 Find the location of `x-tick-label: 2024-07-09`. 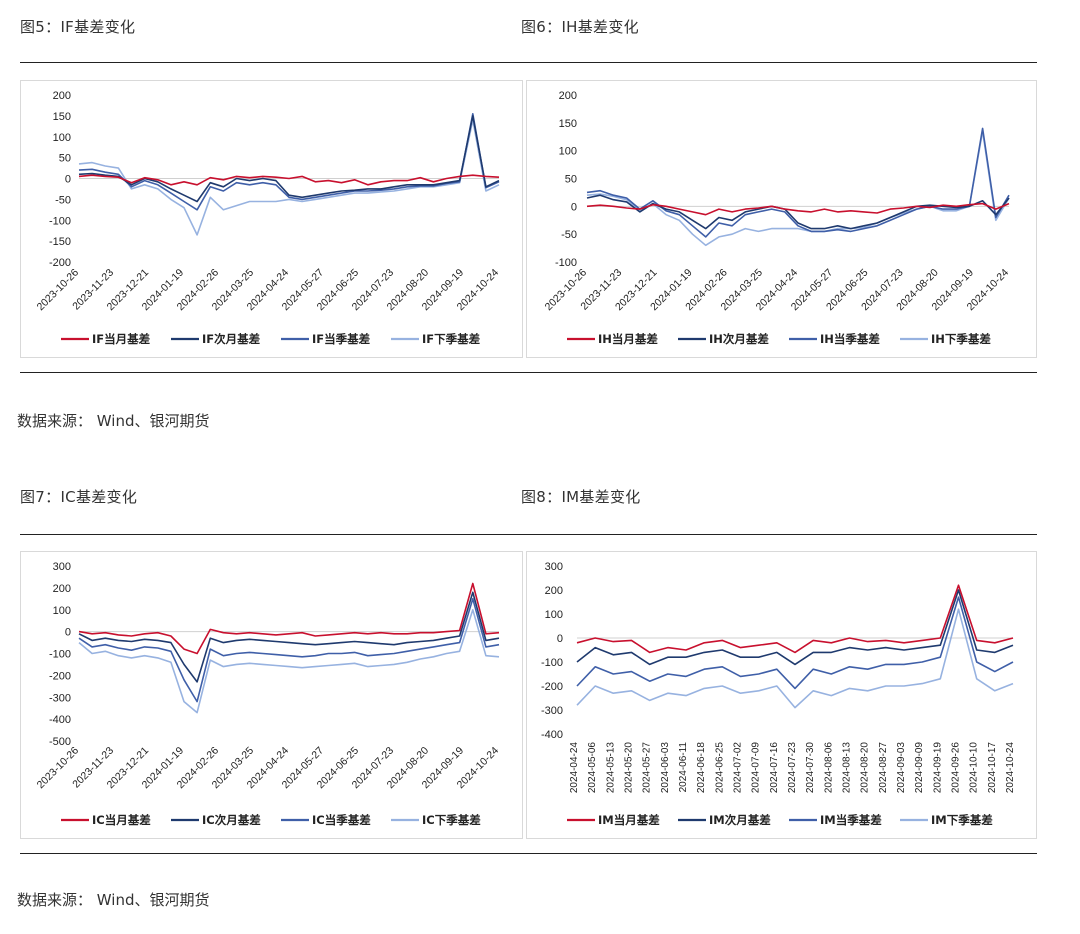

x-tick-label: 2024-07-09 is located at coordinates (756, 768).